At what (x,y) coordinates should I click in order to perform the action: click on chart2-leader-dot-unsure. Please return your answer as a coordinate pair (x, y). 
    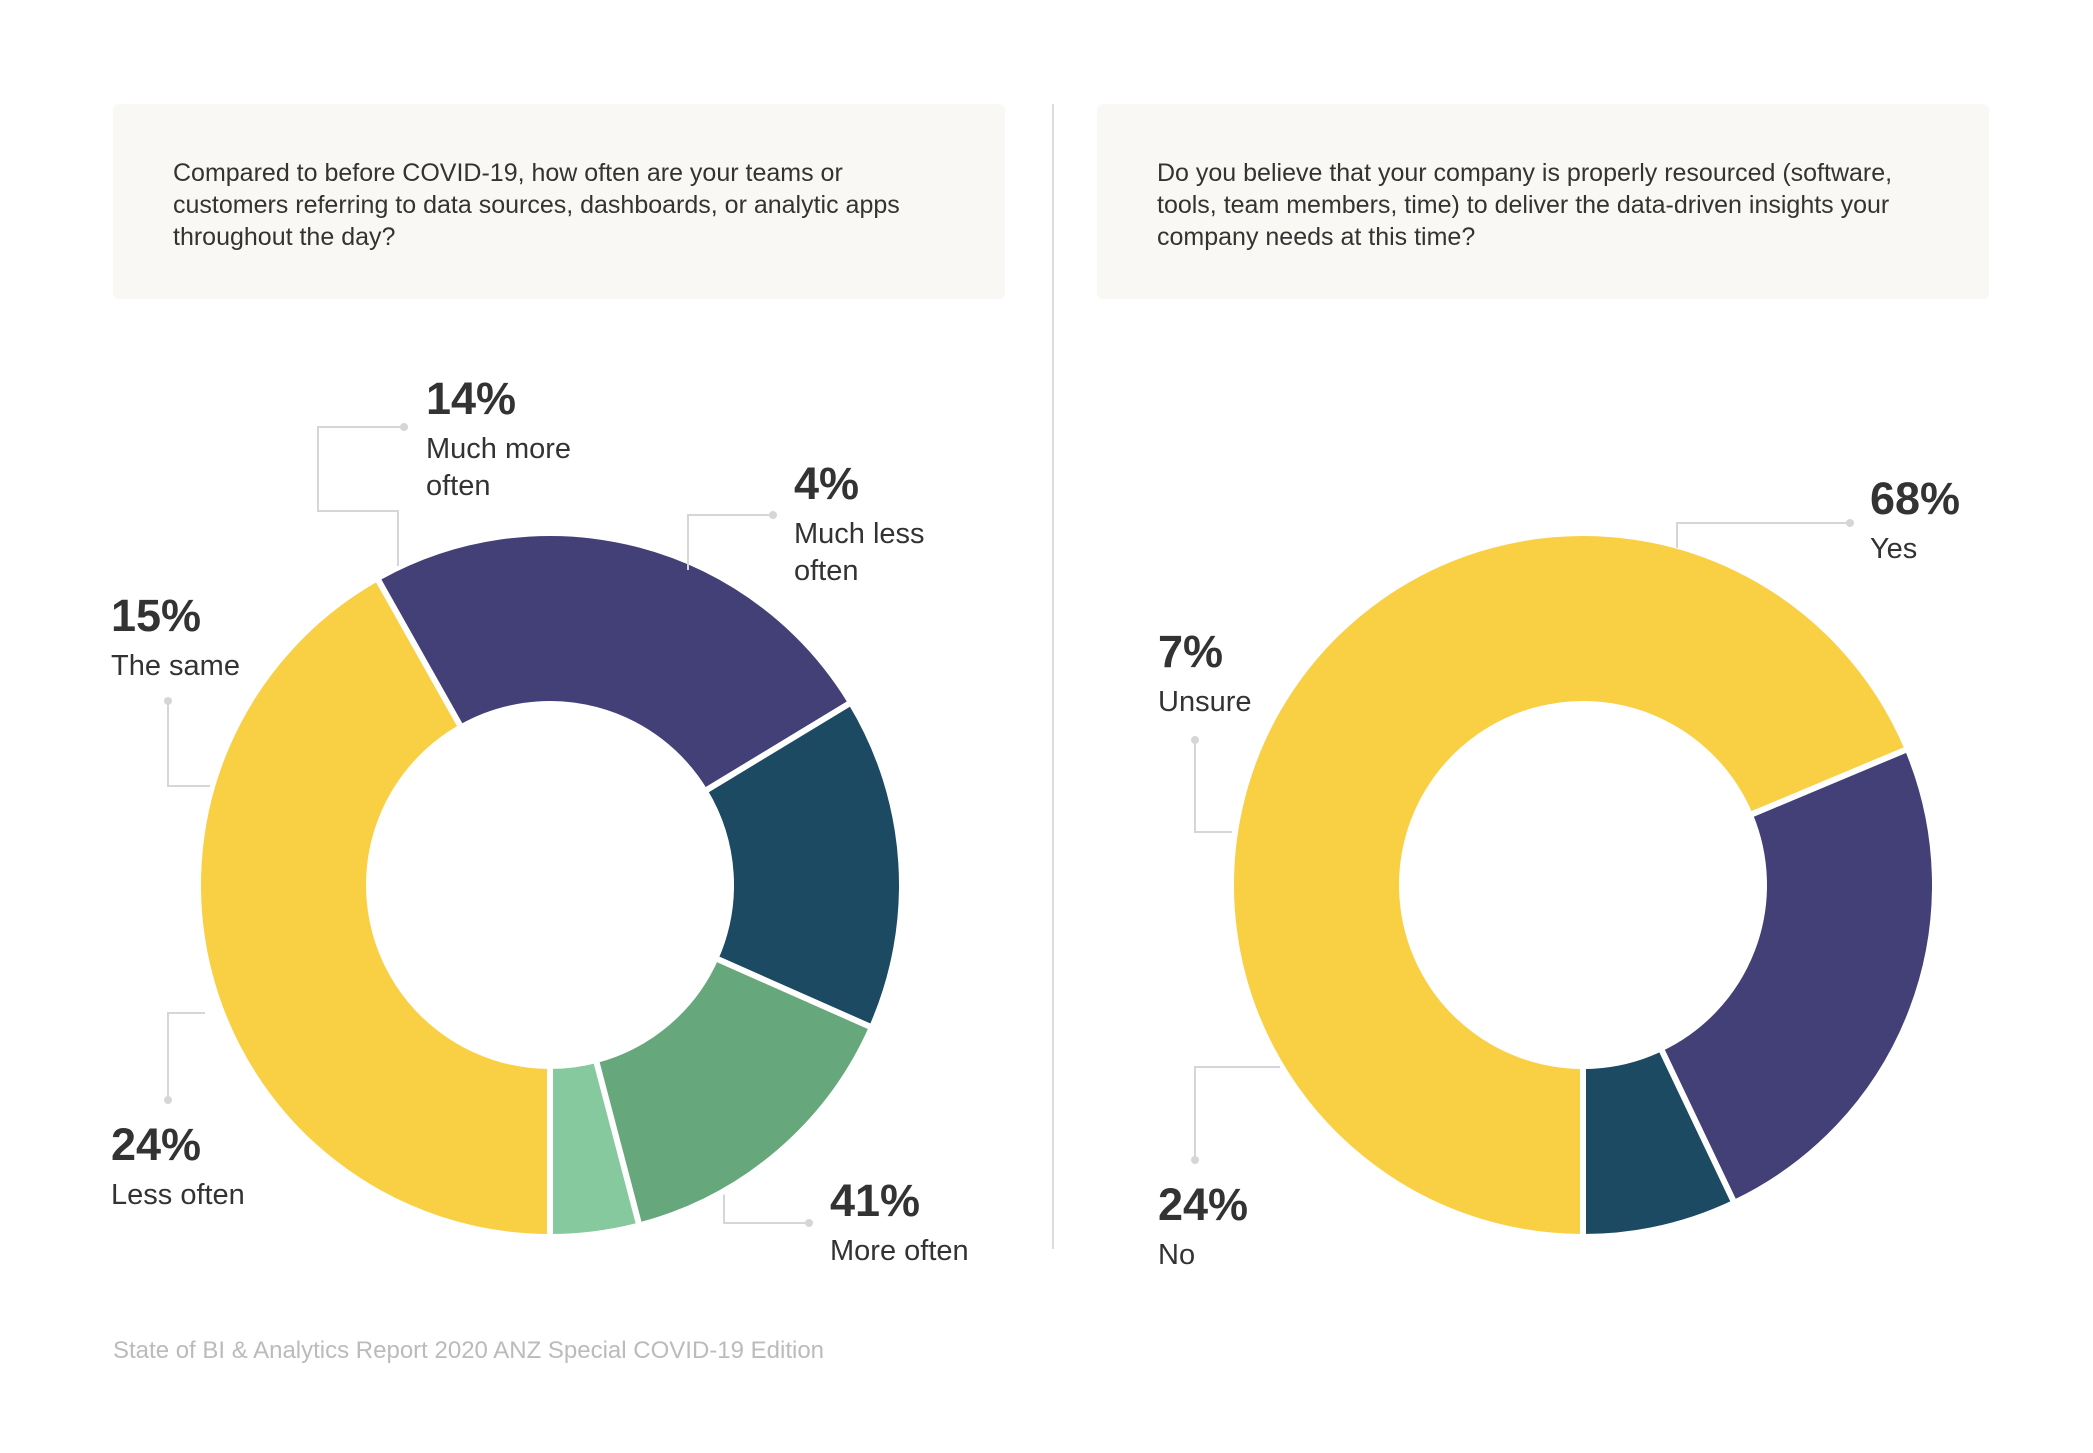
    Looking at the image, I should click on (1195, 740).